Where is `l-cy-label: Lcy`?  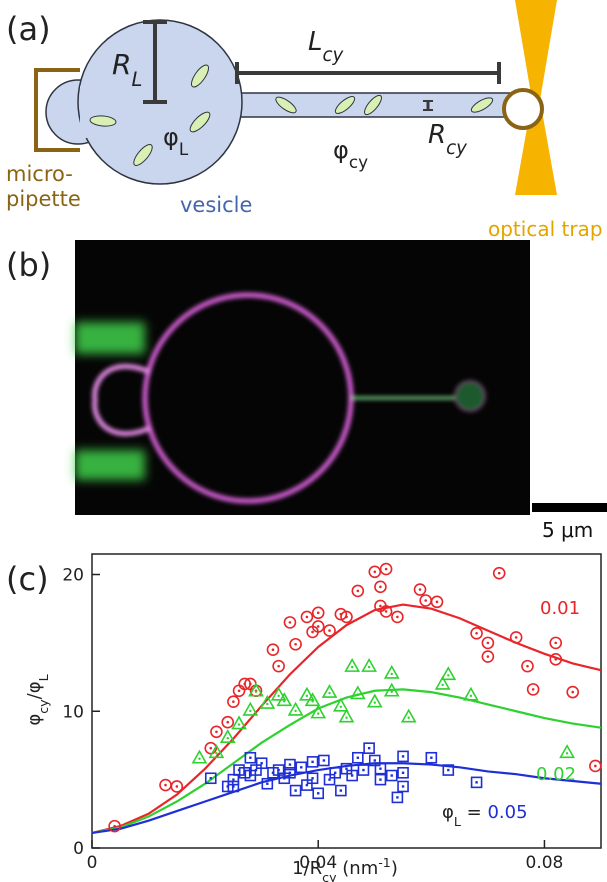 l-cy-label: Lcy is located at coordinates (325, 46).